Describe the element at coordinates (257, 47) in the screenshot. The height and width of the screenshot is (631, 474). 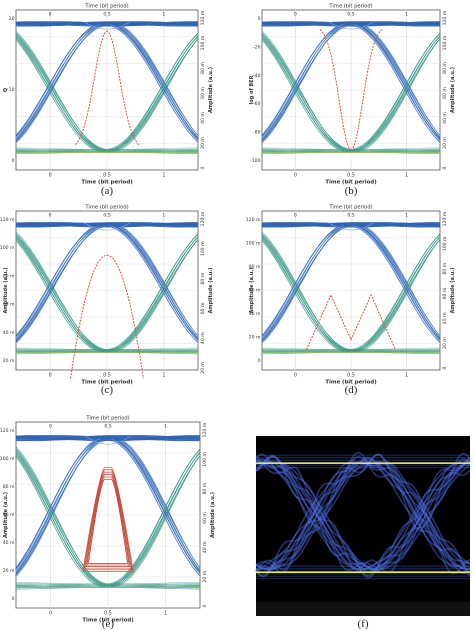
I see `y-tick-label: -20` at that location.